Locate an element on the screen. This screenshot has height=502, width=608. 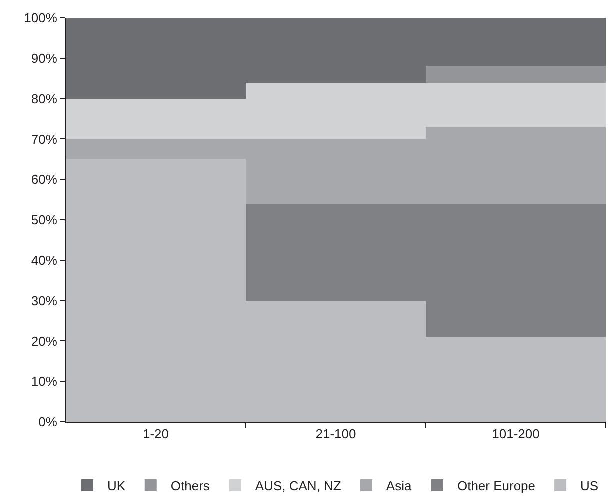
y-tick-label: 0% is located at coordinates (48, 422).